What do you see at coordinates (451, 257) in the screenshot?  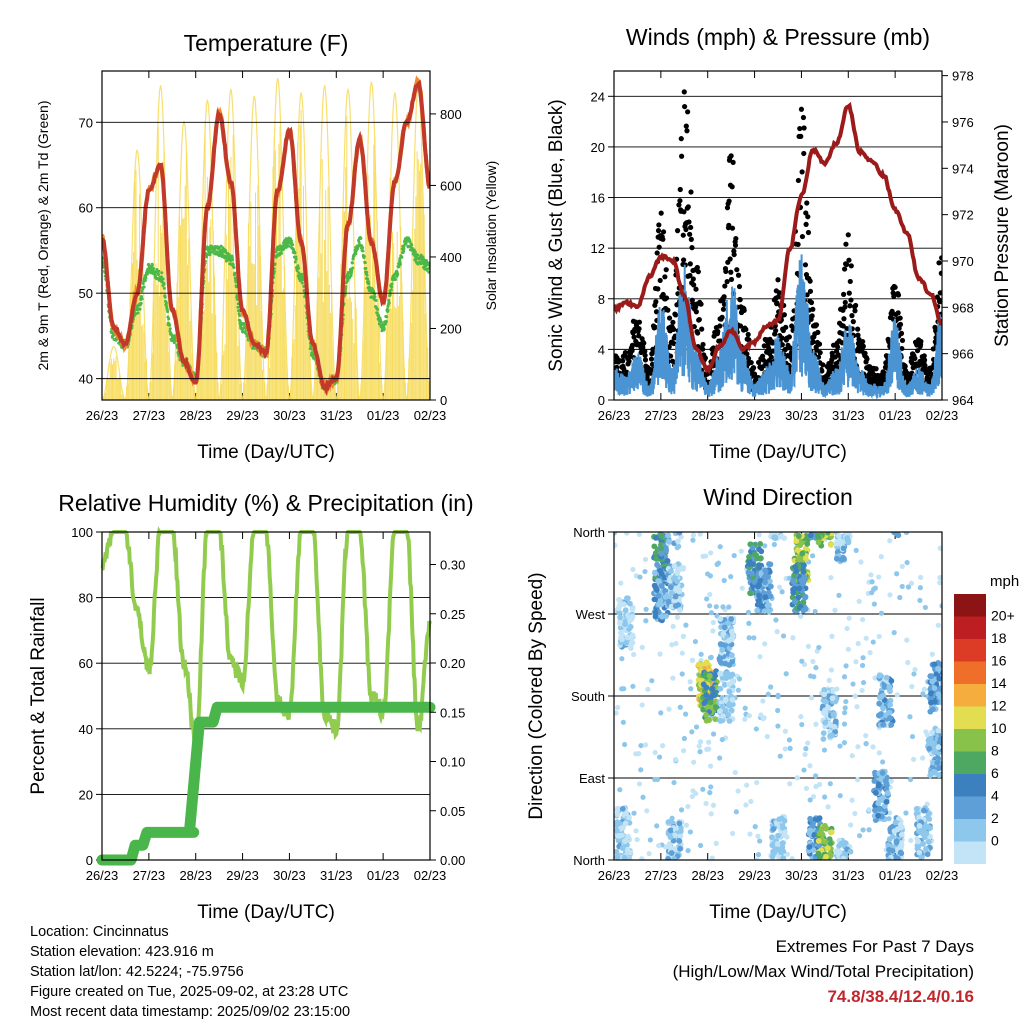 I see `y-right-tick-label: 400` at bounding box center [451, 257].